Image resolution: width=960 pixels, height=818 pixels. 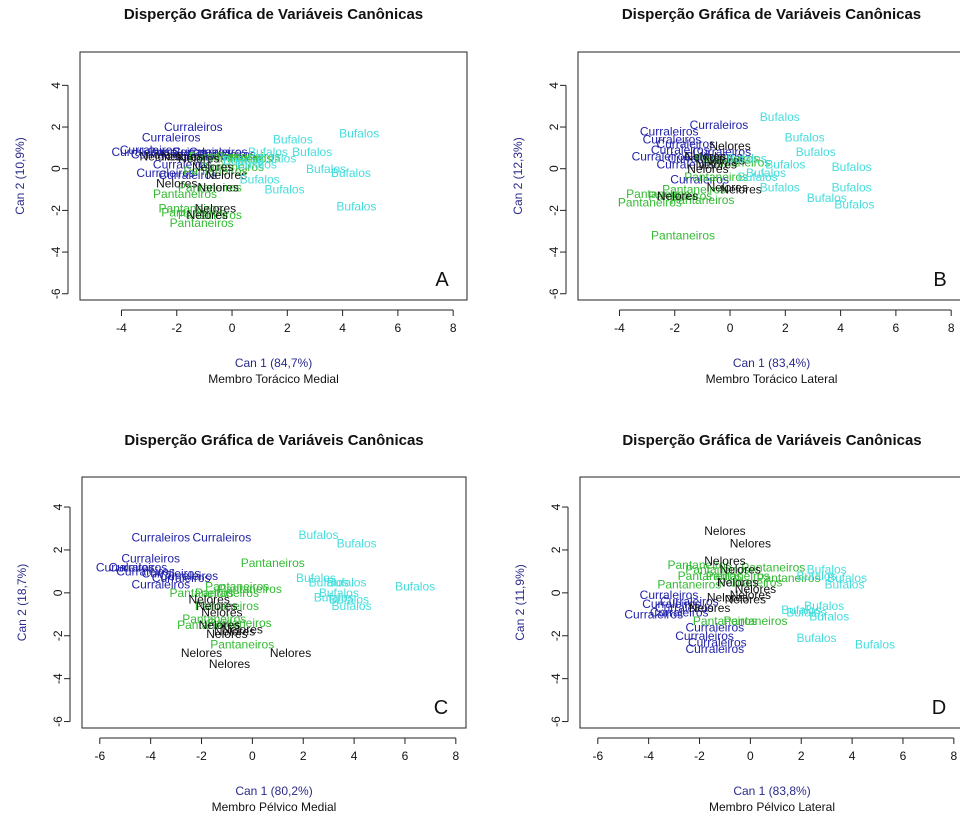 What do you see at coordinates (22, 602) in the screenshot?
I see `y-axis-label: Can 2 (18,7%)` at bounding box center [22, 602].